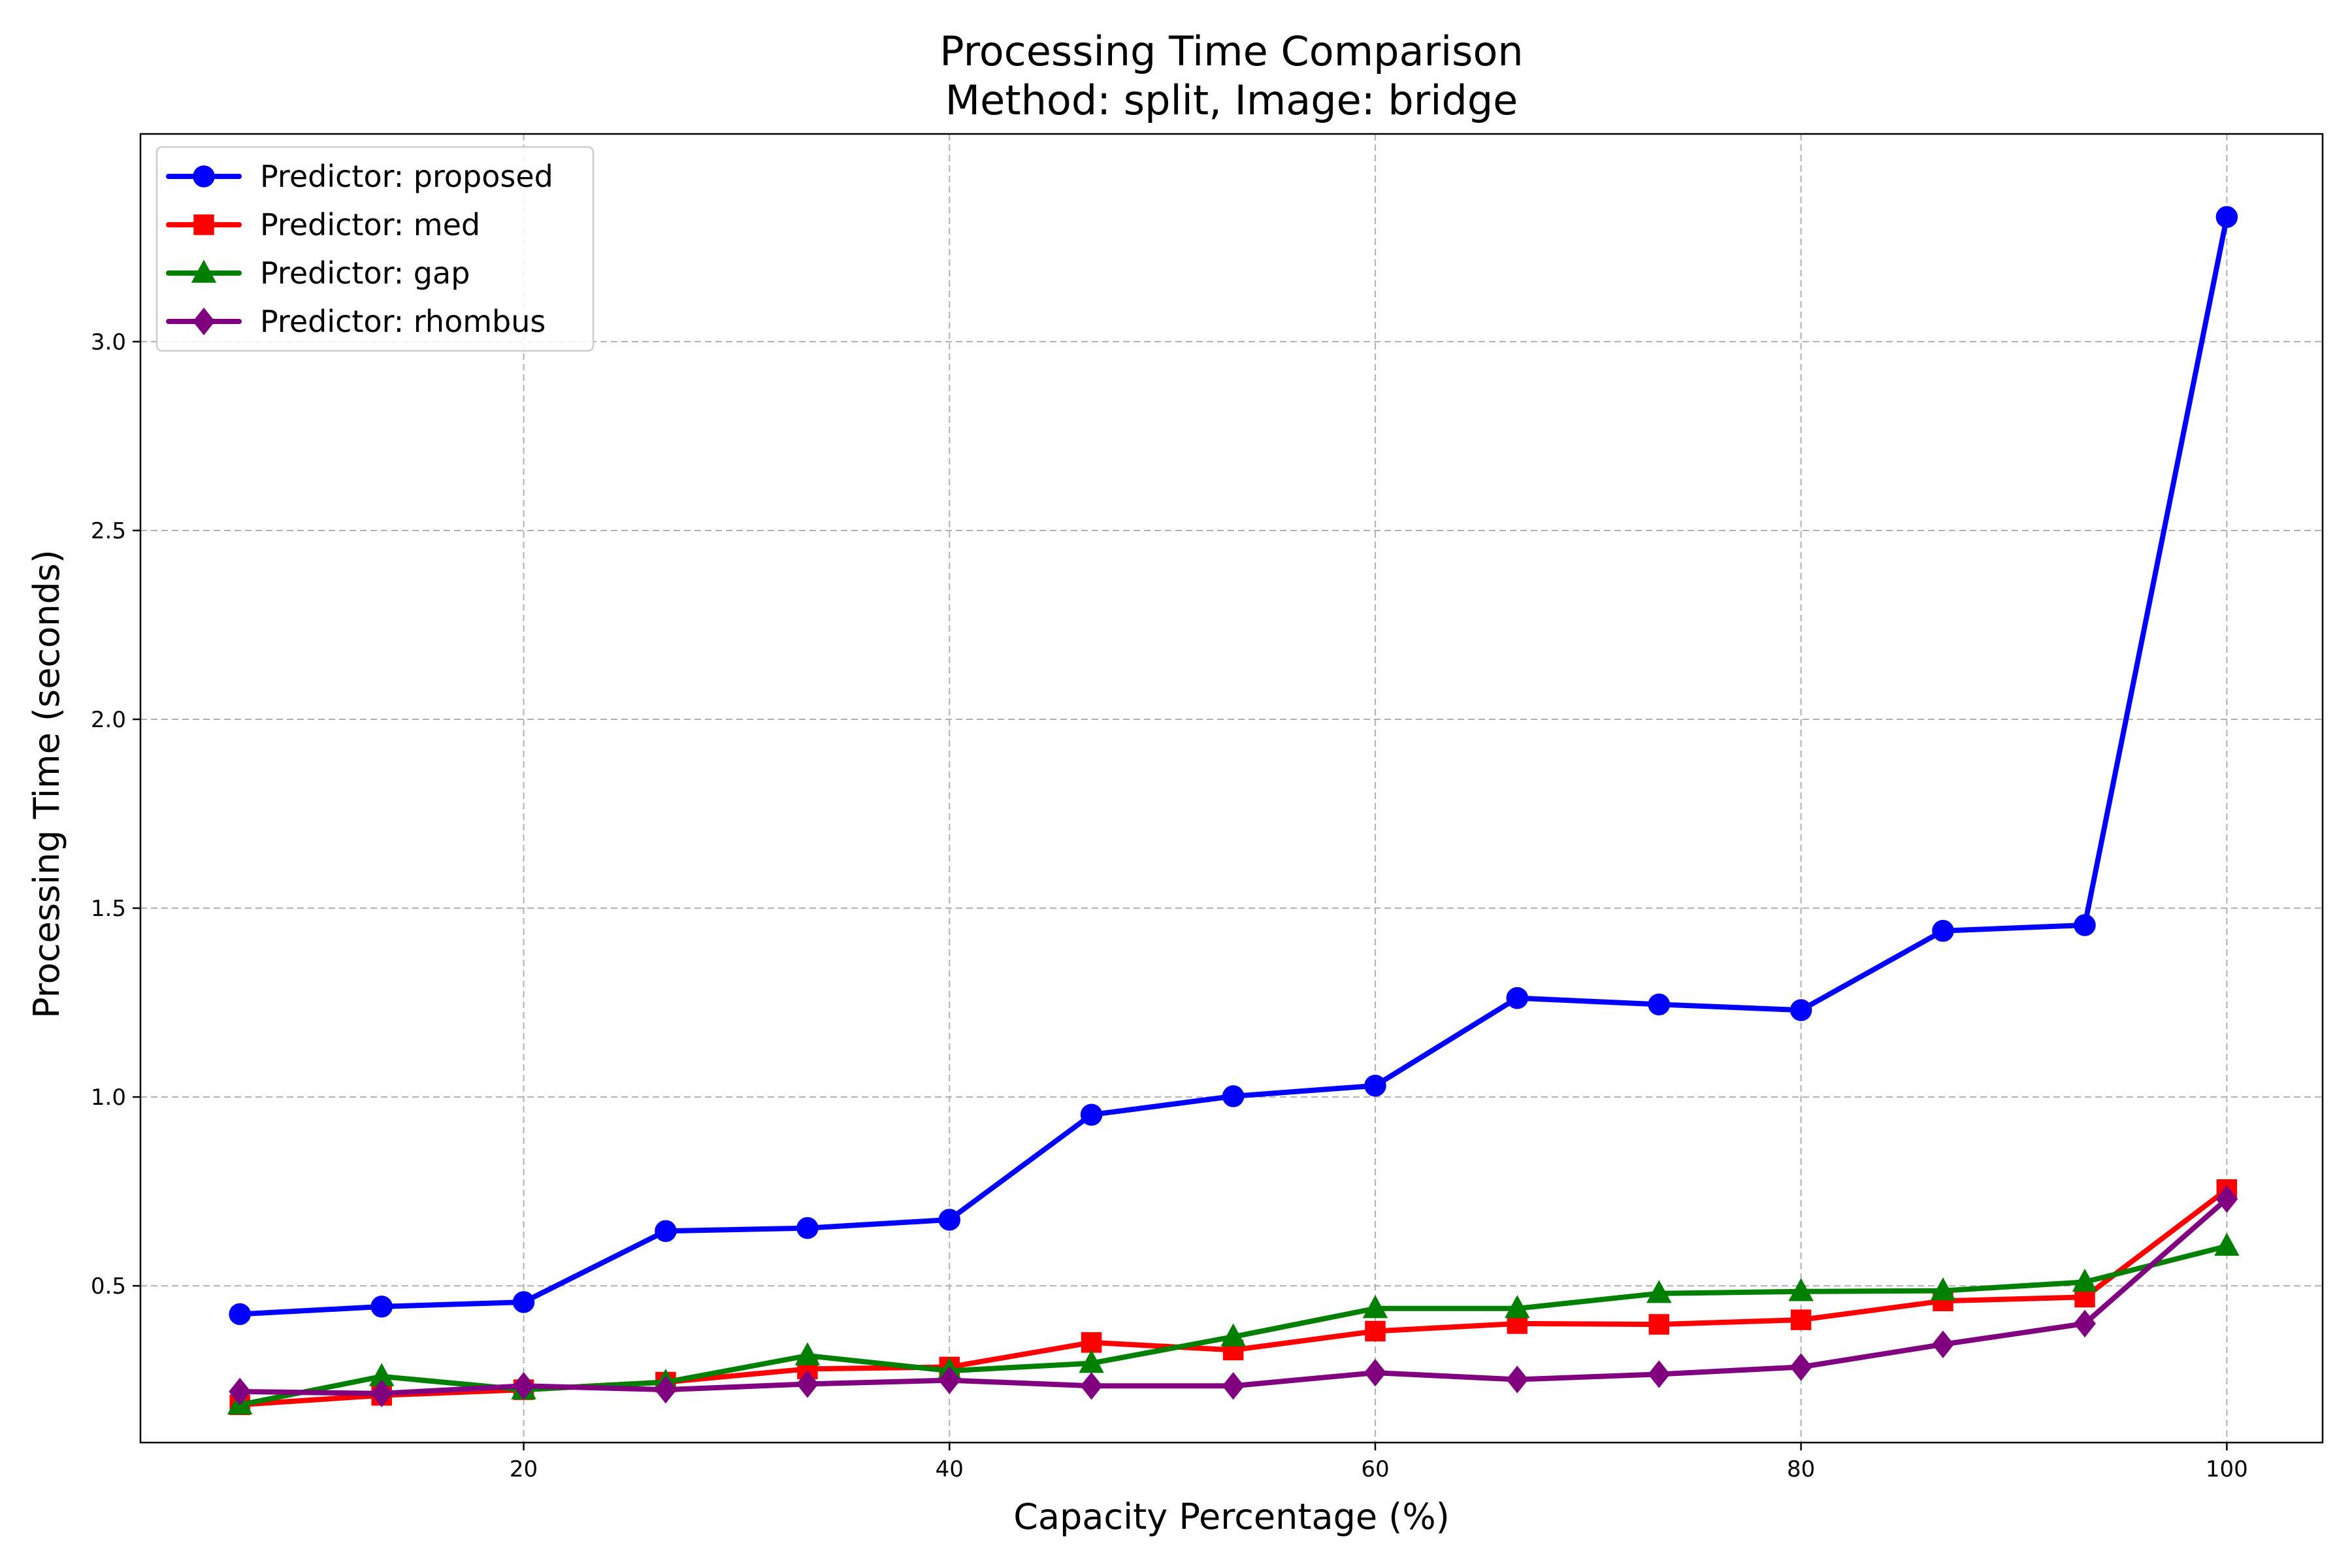 The image size is (2352, 1568). I want to click on legend-entry-gap: Predictor: gap, so click(318, 273).